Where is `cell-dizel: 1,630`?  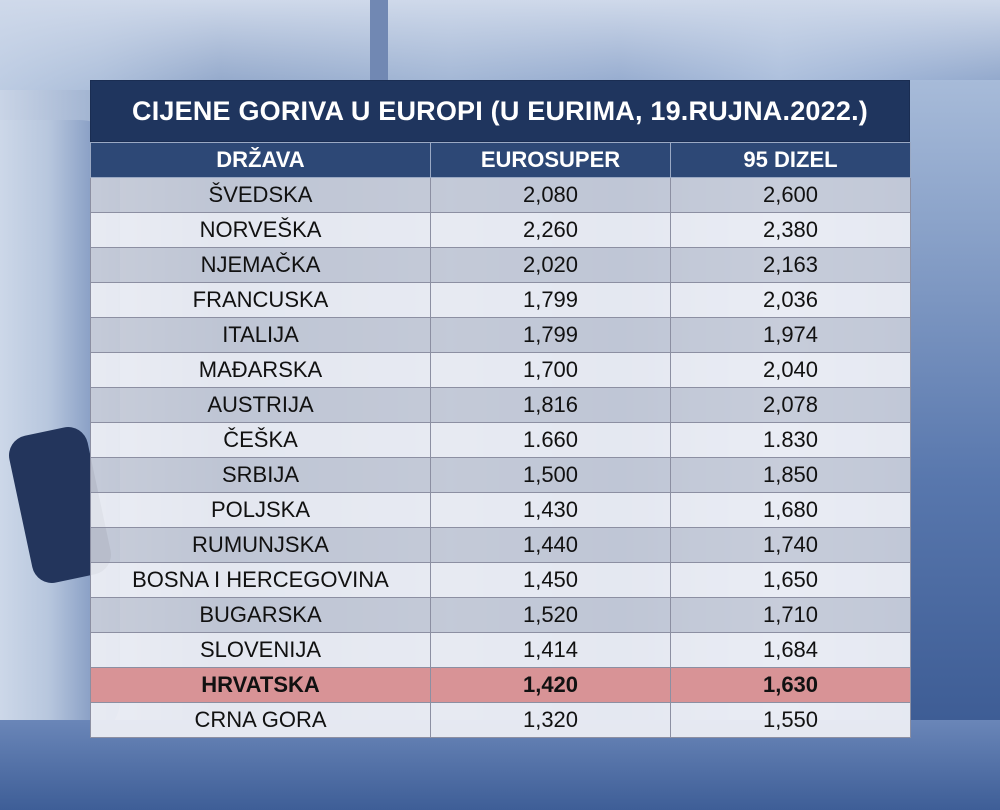
cell-dizel: 1,630 is located at coordinates (790, 685).